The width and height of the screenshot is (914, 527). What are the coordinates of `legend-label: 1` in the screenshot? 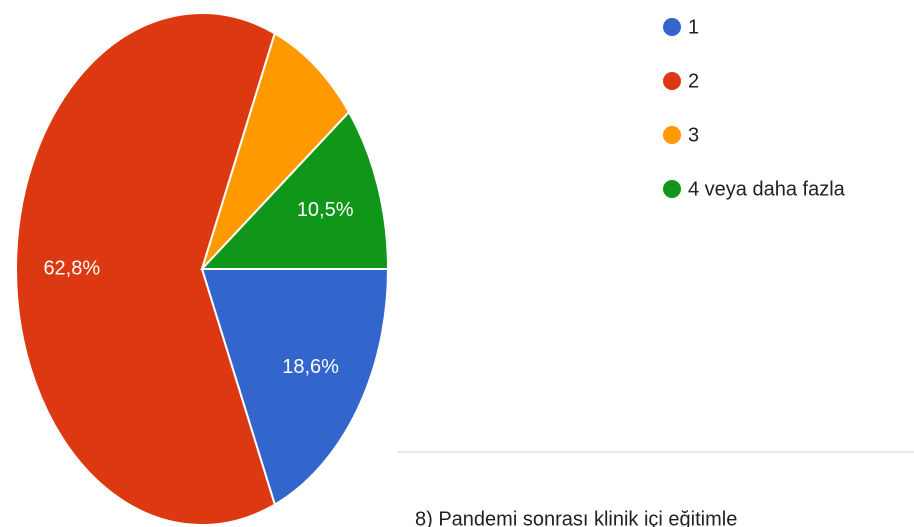 It's located at (693, 27).